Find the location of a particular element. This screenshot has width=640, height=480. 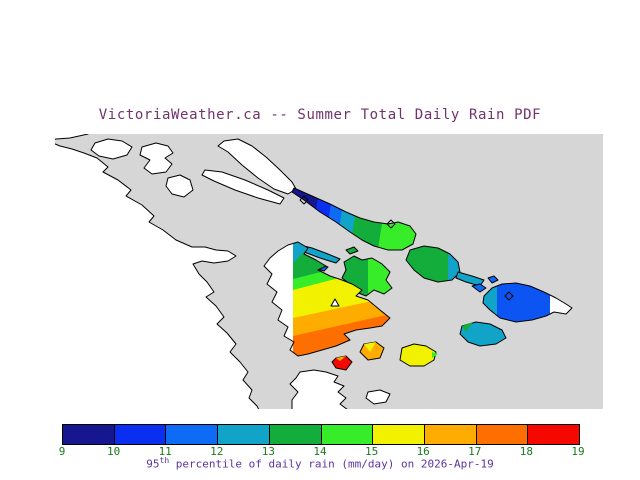

color-scale-ticks: 9 10 11 12 13 14 15 16 17 18 19 is located at coordinates (320, 451).